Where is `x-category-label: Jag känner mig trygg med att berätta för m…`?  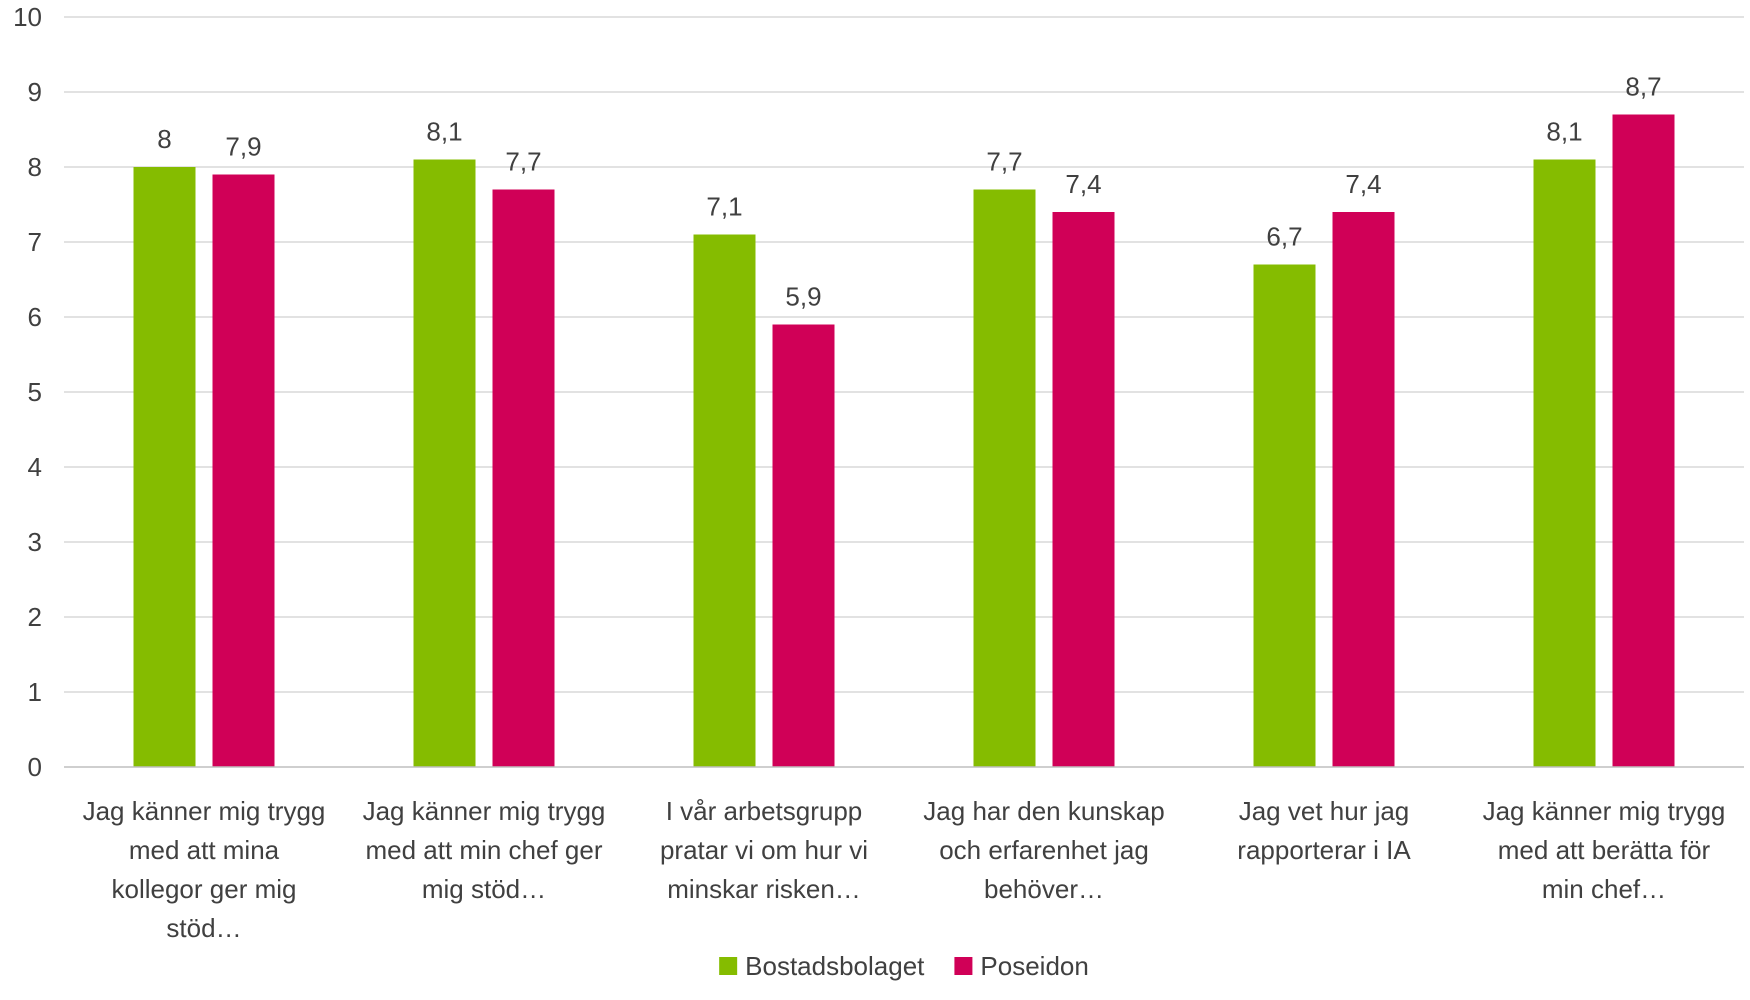 x-category-label: Jag känner mig trygg med att berätta för m… is located at coordinates (1604, 850).